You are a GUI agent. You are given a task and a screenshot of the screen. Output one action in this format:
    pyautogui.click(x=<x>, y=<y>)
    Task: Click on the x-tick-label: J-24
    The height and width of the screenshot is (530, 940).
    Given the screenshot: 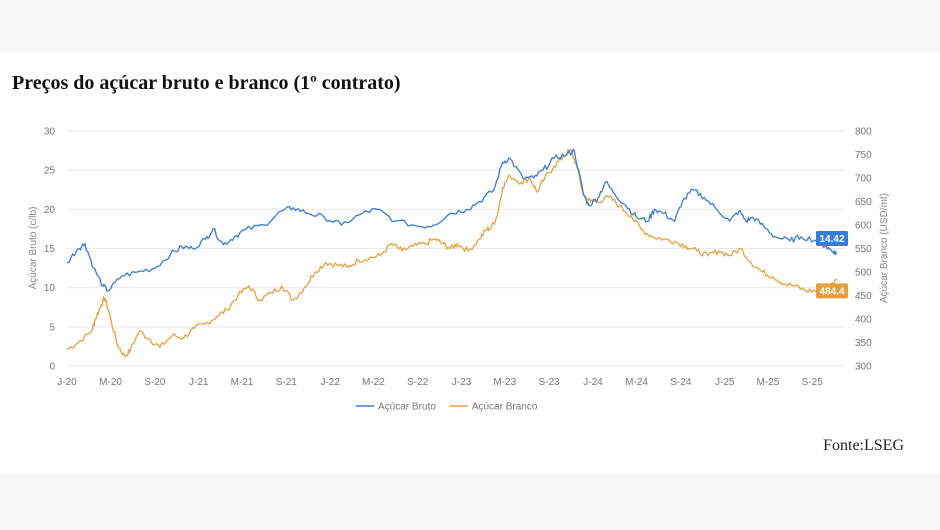 What is the action you would take?
    pyautogui.click(x=593, y=382)
    